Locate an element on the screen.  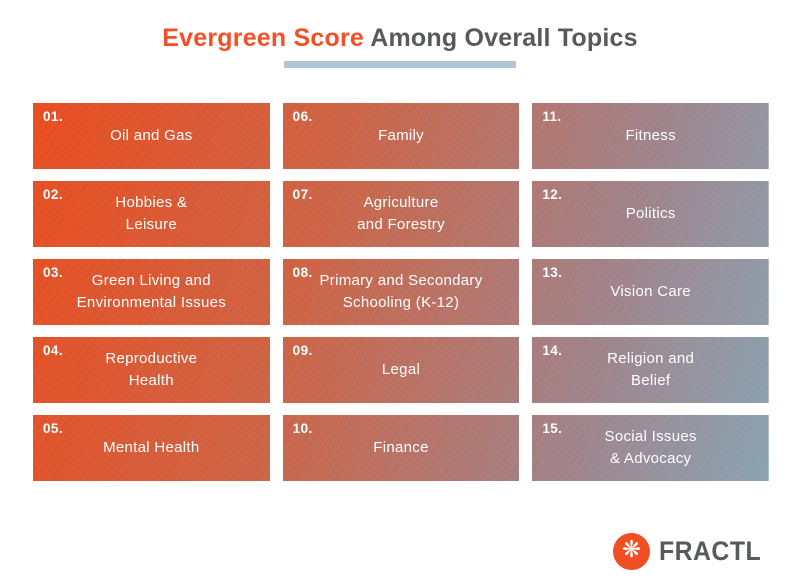
topic-label: Family is located at coordinates (401, 135).